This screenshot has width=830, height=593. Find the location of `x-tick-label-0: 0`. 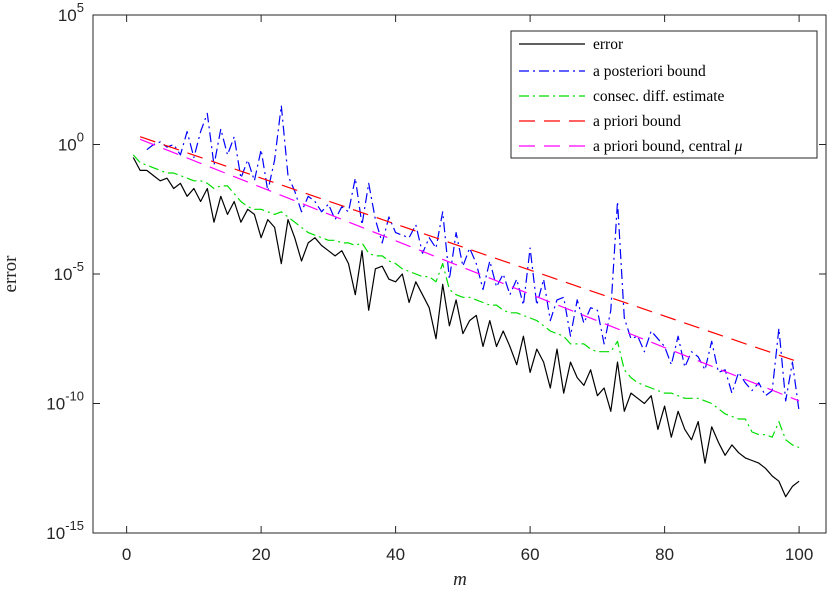

x-tick-label-0: 0 is located at coordinates (126, 554).